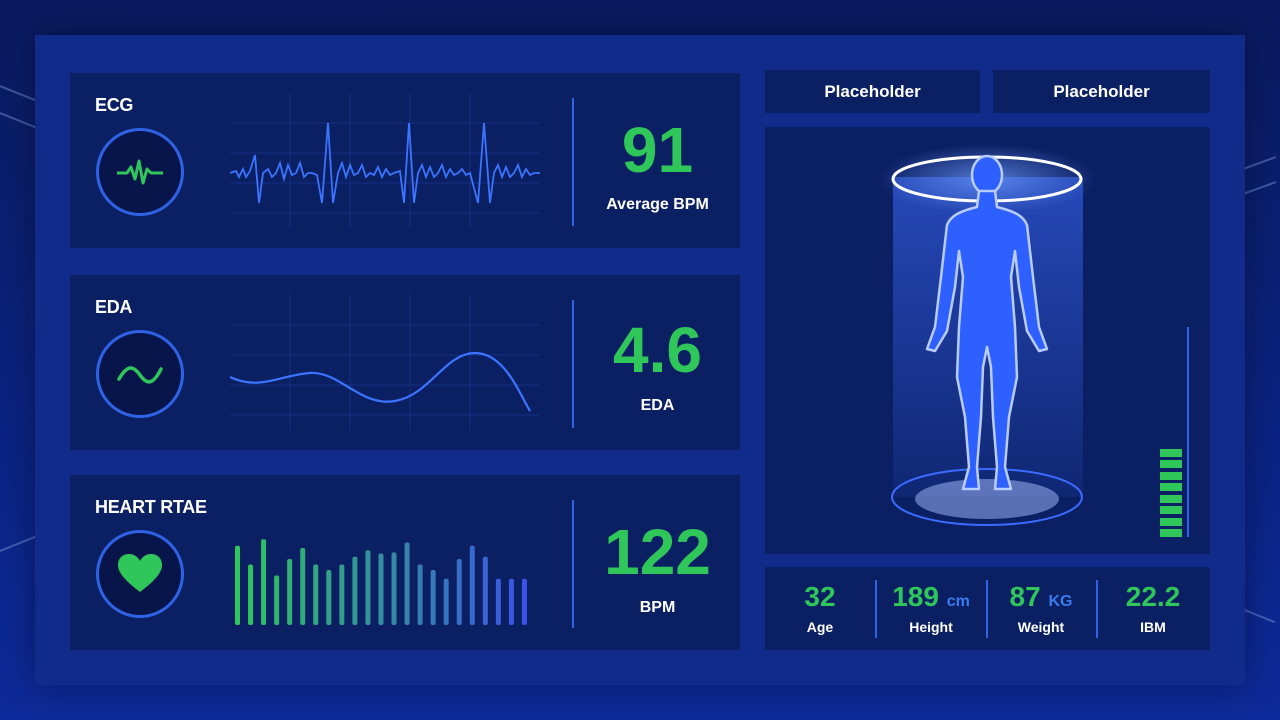  I want to click on eda-panel: EDA 4.6 EDA, so click(405, 362).